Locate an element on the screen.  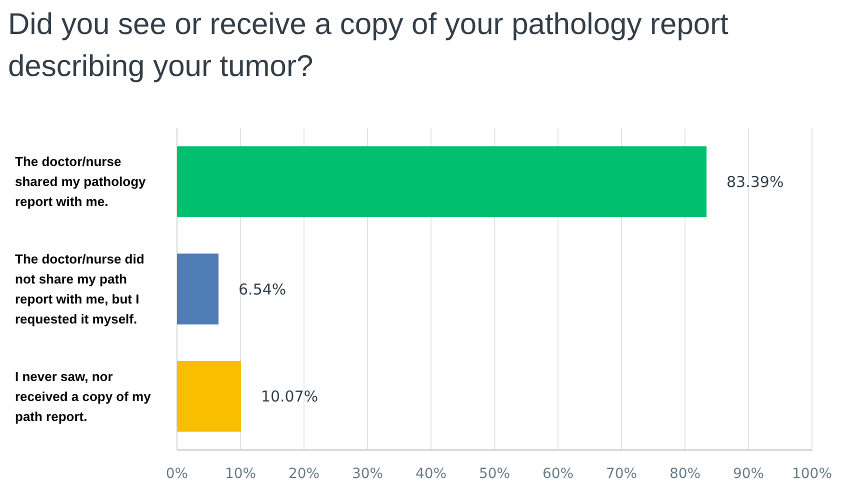
x-tick-label: 40% is located at coordinates (431, 474).